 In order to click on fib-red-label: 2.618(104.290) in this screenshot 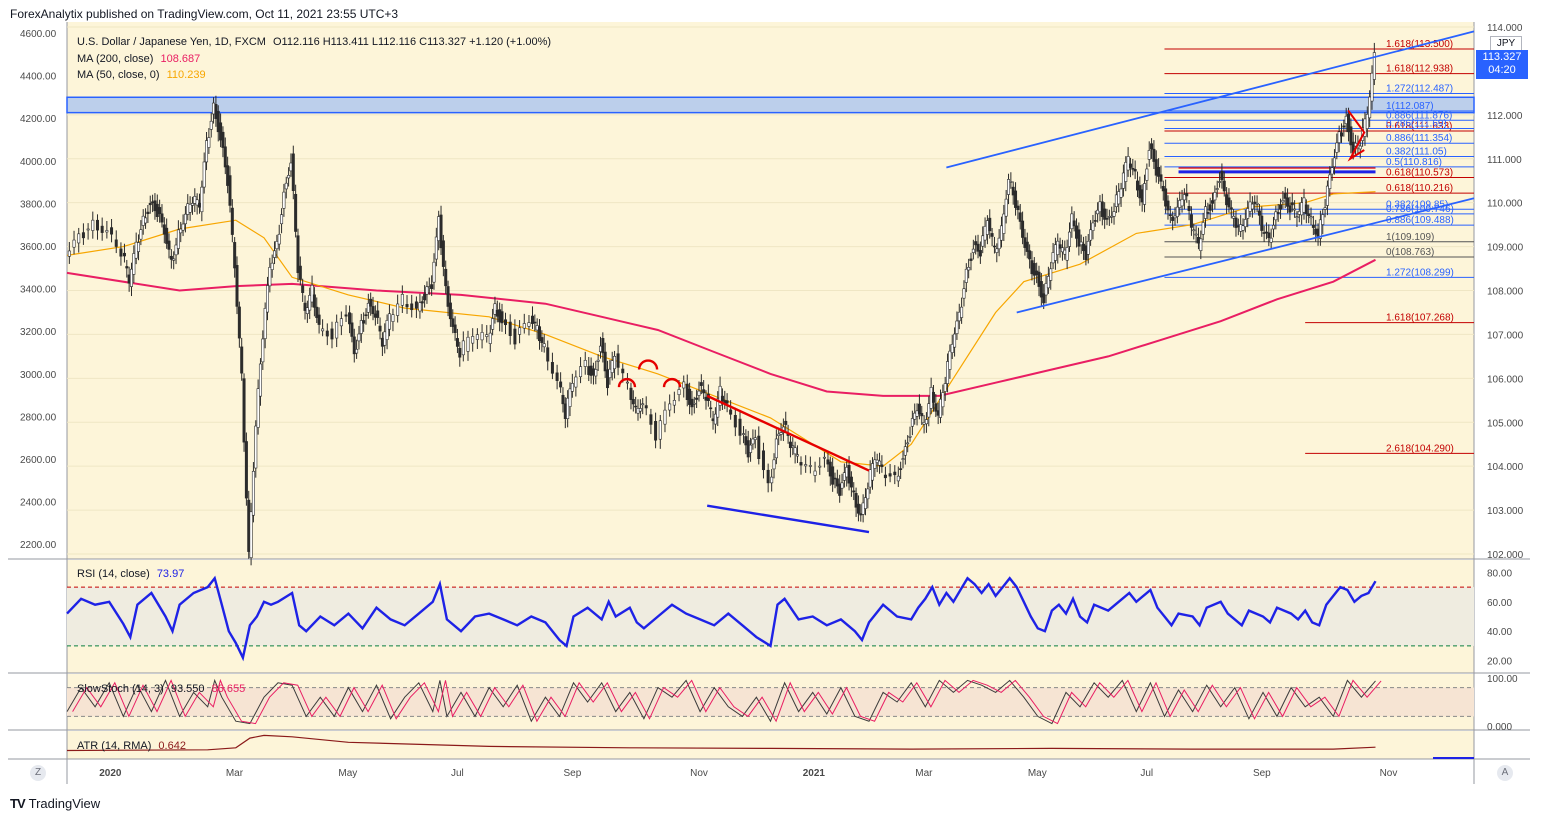, I will do `click(1420, 448)`.